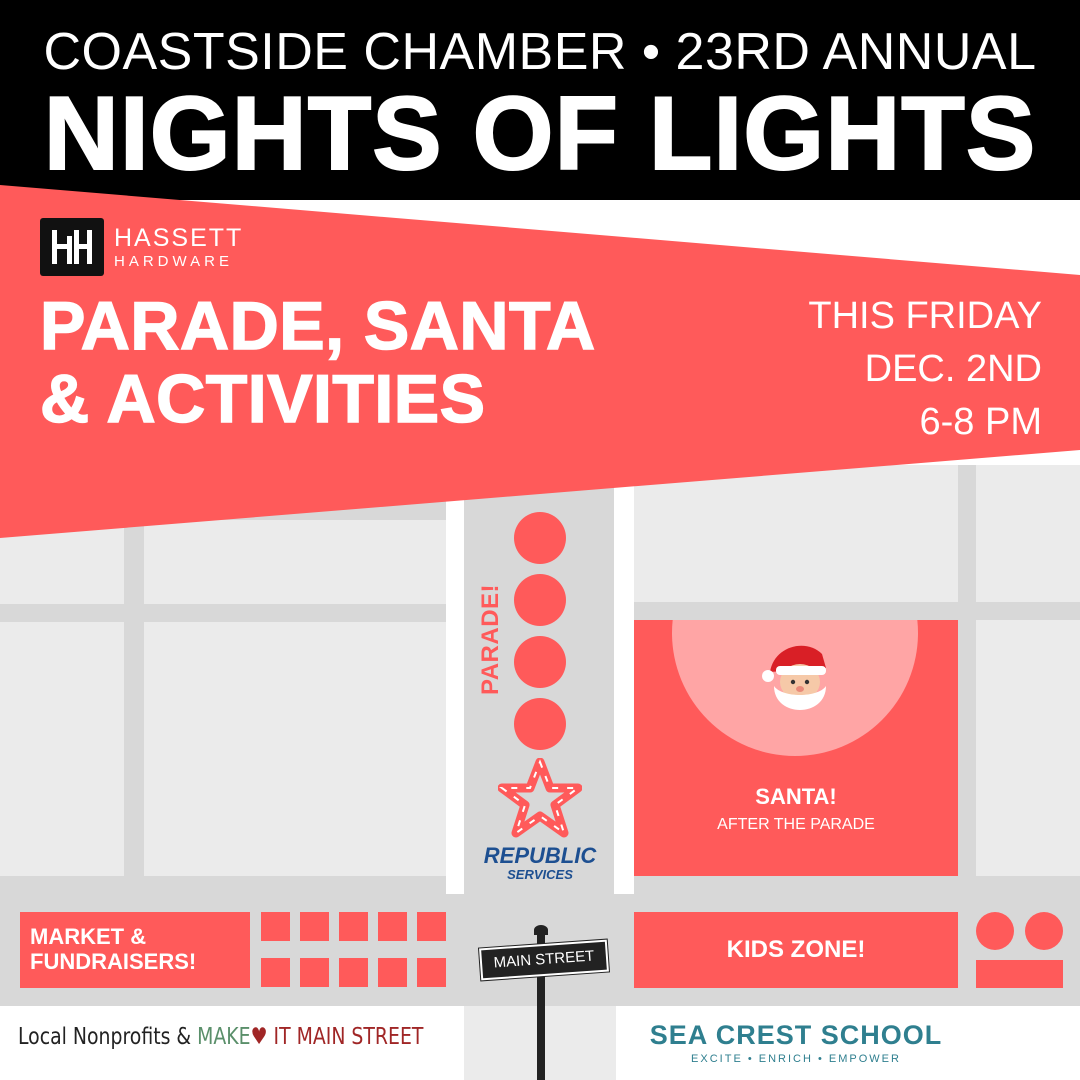  Describe the element at coordinates (1019, 974) in the screenshot. I see `kids-activity-bar` at that location.